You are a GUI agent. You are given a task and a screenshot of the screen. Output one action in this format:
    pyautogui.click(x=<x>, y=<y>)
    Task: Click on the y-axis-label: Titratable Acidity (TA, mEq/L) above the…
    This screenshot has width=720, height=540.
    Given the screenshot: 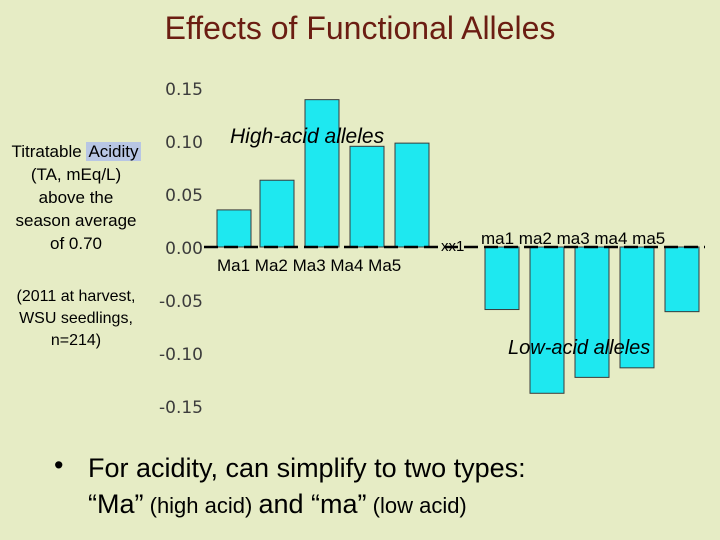 What is the action you would take?
    pyautogui.click(x=76, y=197)
    